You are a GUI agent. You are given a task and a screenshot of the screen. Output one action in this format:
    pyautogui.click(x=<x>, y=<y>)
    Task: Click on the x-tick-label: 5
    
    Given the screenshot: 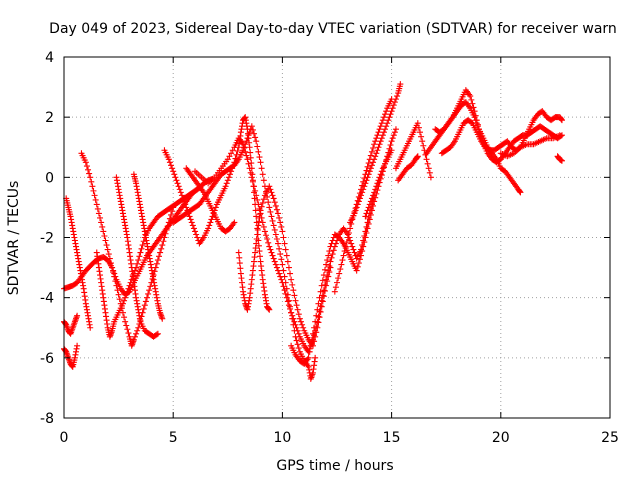 What is the action you would take?
    pyautogui.click(x=173, y=438)
    